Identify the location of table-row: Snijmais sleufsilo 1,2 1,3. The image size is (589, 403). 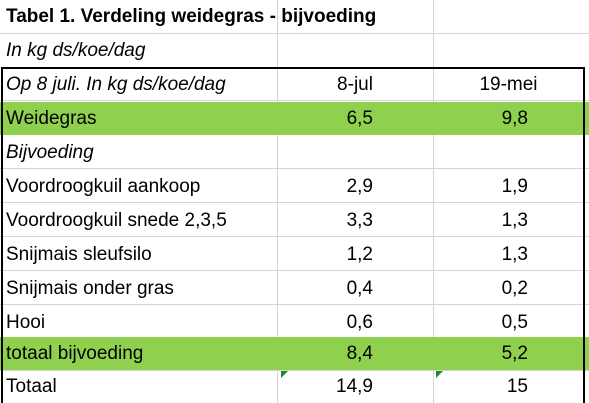
(294, 254).